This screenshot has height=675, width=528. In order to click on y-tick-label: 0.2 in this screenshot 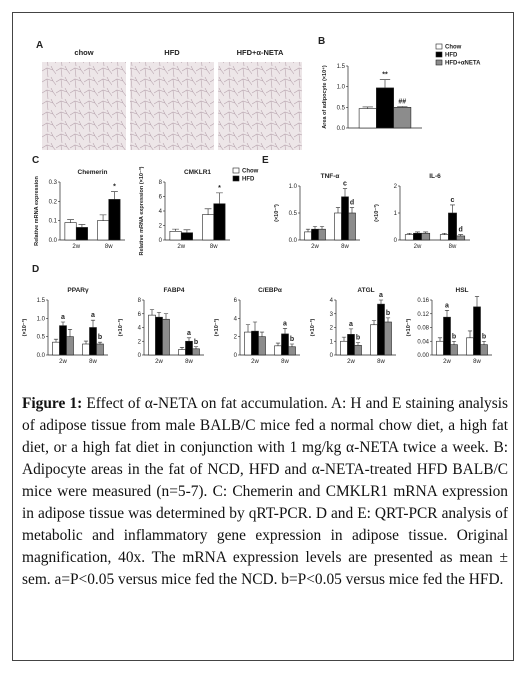, I will do `click(53, 202)`.